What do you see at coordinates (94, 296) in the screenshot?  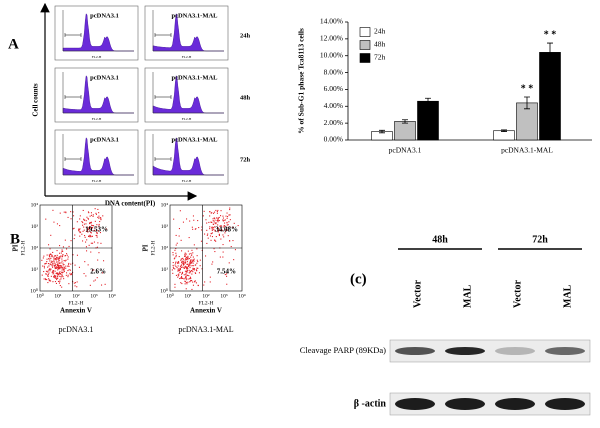 I see `x-tick-label: 10³` at bounding box center [94, 296].